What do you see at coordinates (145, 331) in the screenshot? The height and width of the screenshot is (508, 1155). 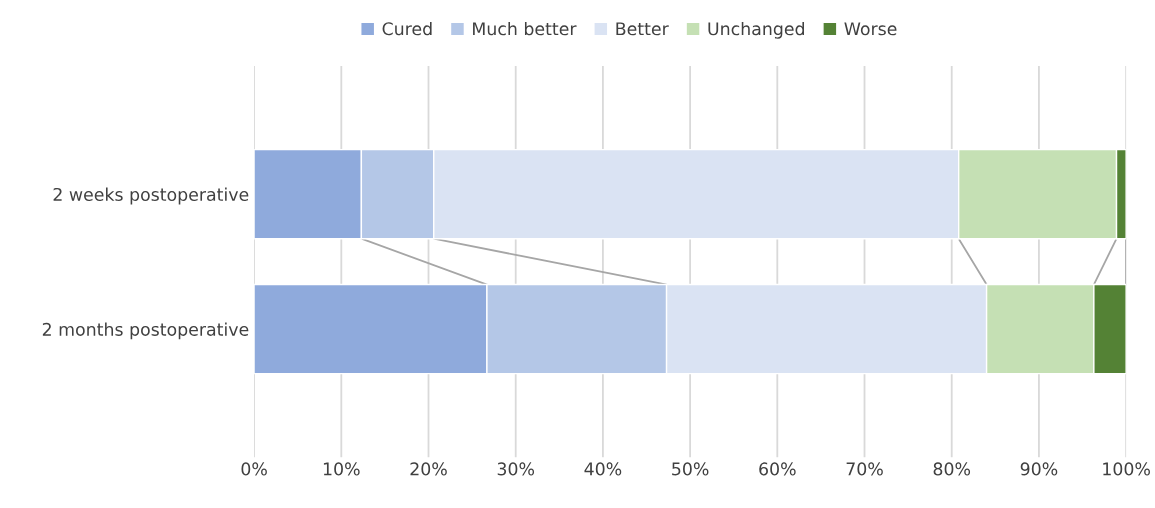 I see `y-tick-label: 2 months postoperative` at bounding box center [145, 331].